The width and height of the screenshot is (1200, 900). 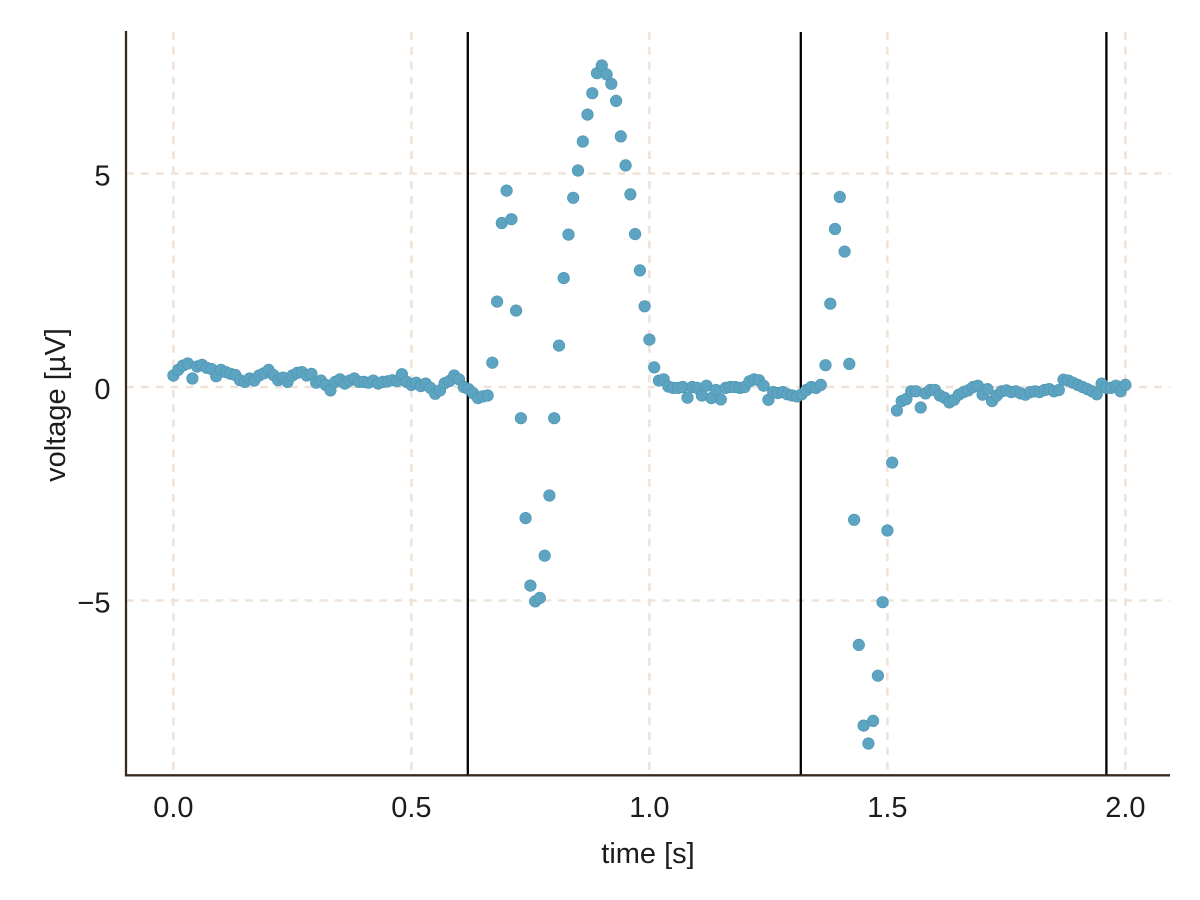 What do you see at coordinates (102, 390) in the screenshot?
I see `svg-text: 0` at bounding box center [102, 390].